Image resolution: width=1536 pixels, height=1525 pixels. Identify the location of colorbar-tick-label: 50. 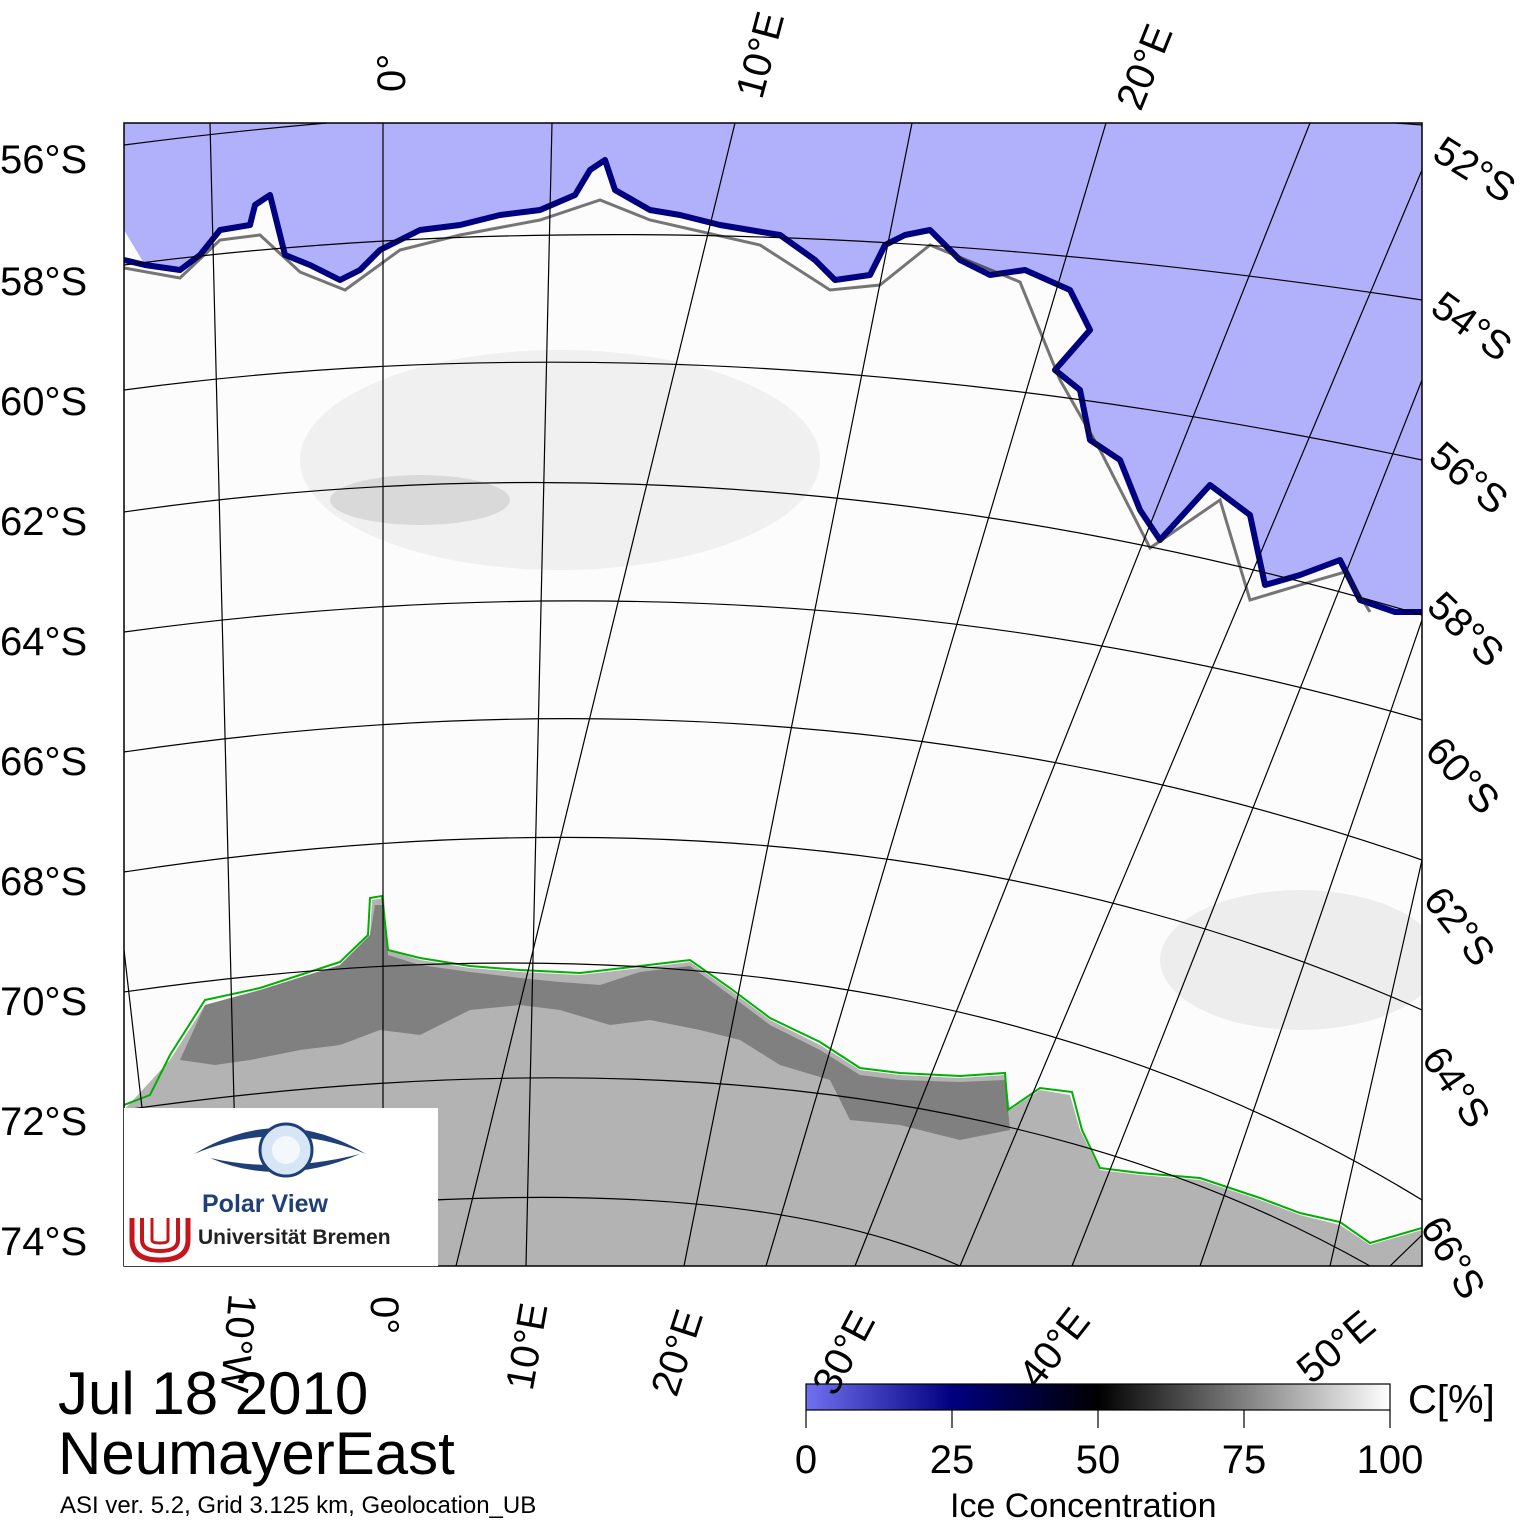
(1098, 1460).